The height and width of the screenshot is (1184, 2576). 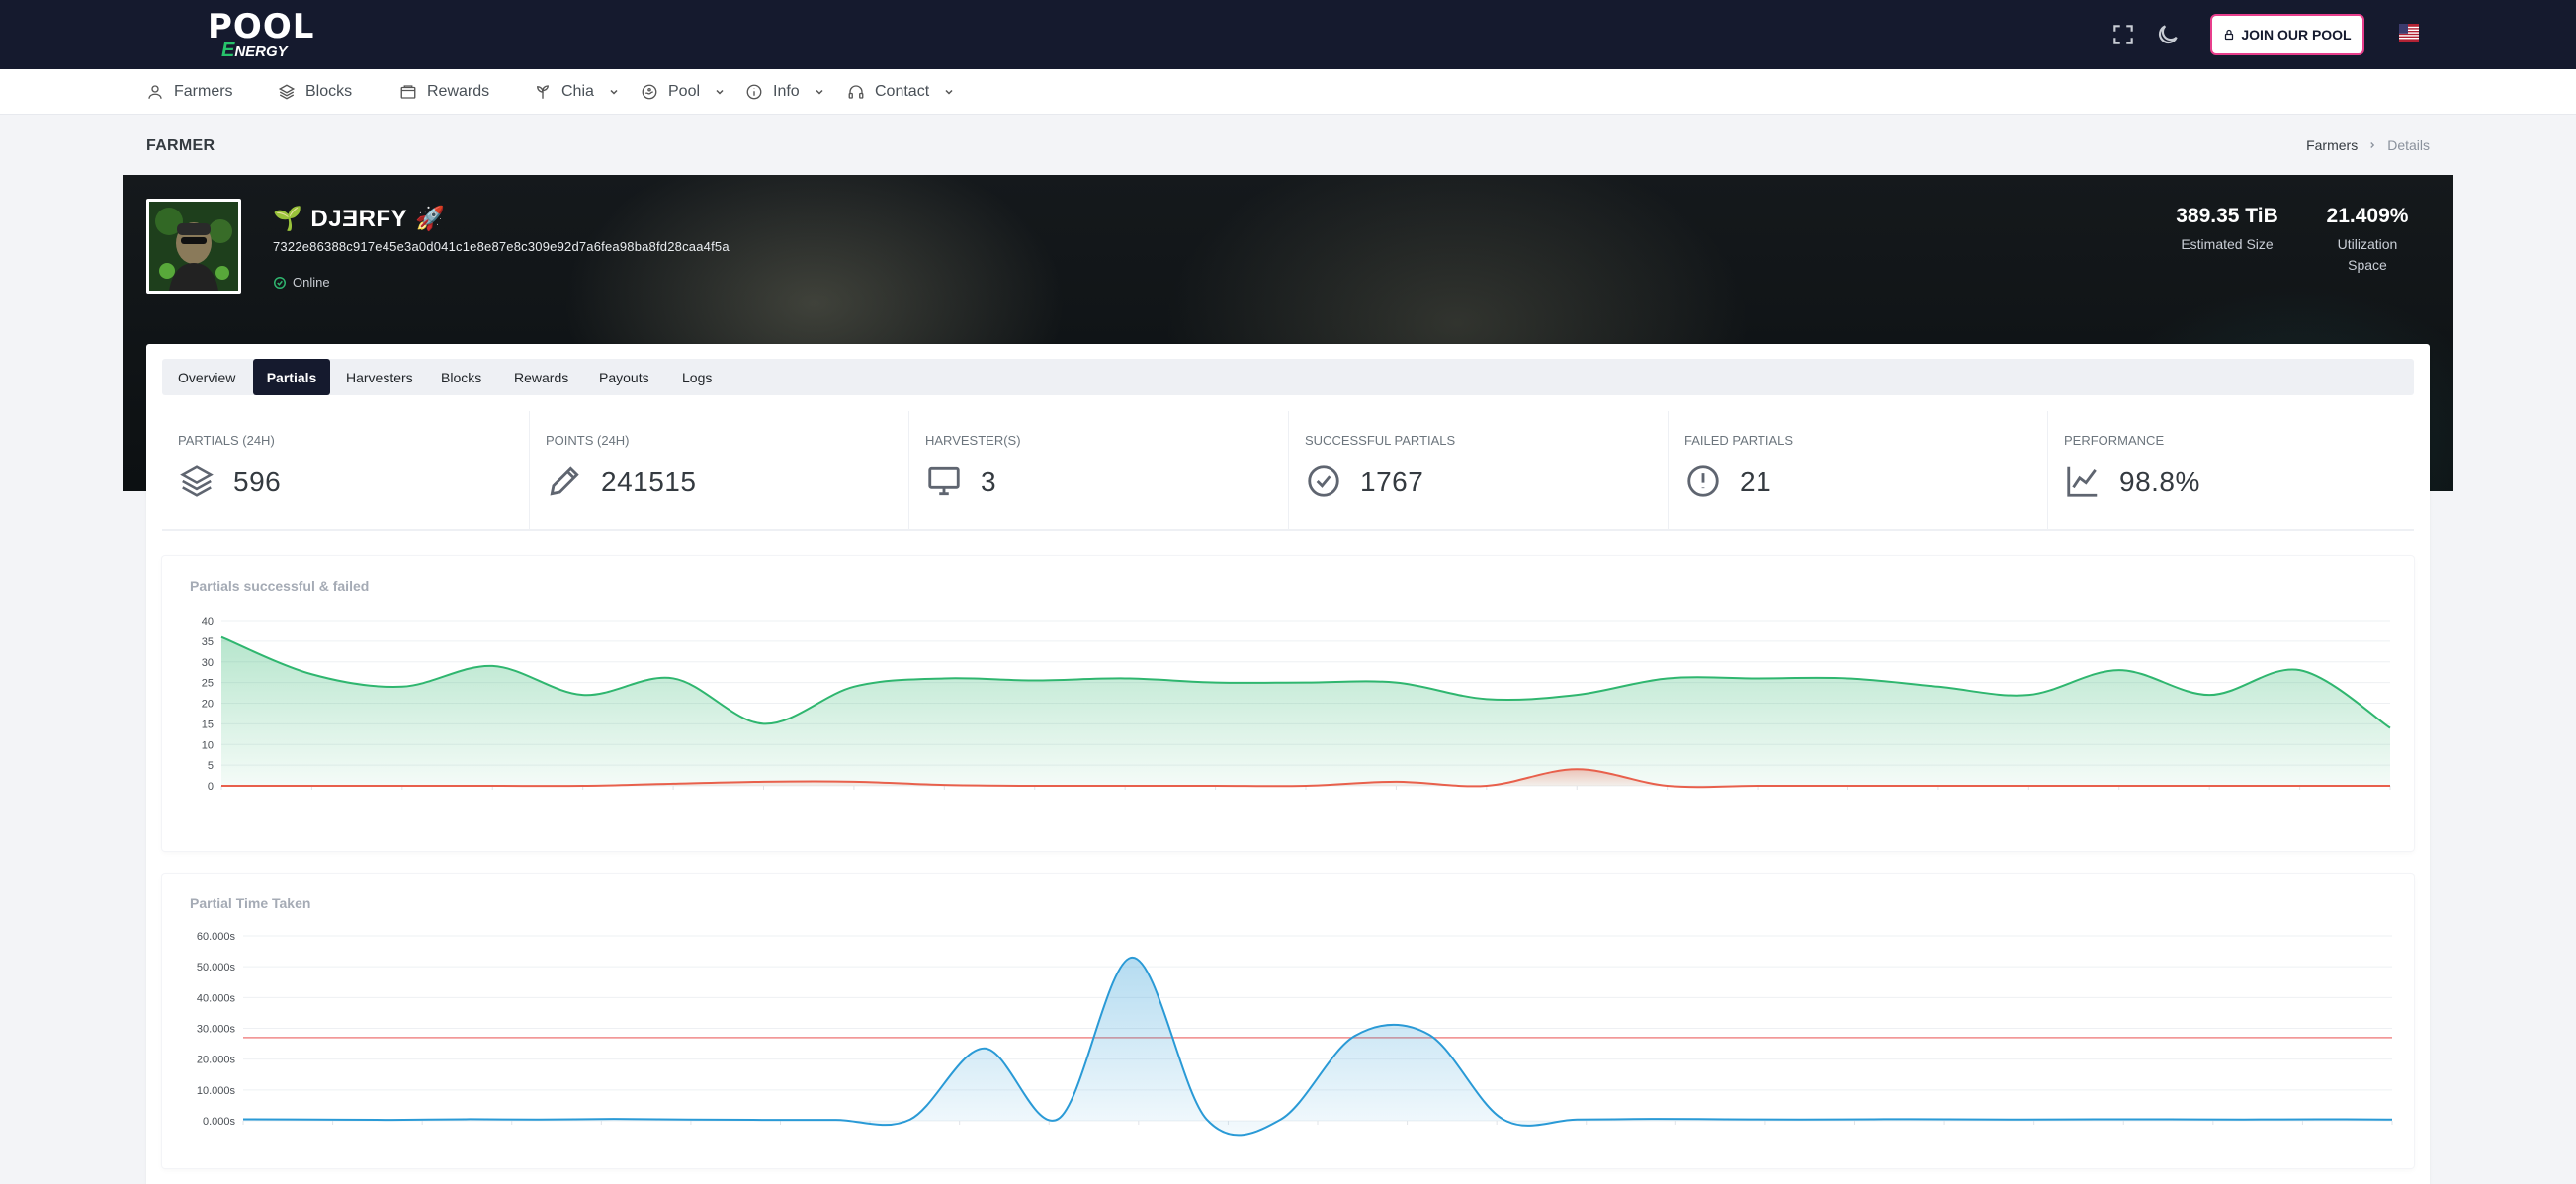 I want to click on nav-rewards: Rewards, so click(x=444, y=92).